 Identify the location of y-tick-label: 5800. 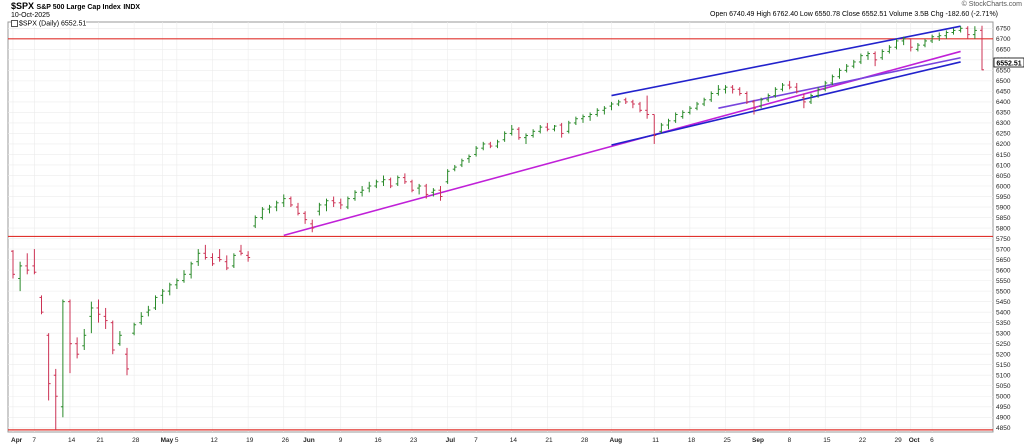
(1003, 228).